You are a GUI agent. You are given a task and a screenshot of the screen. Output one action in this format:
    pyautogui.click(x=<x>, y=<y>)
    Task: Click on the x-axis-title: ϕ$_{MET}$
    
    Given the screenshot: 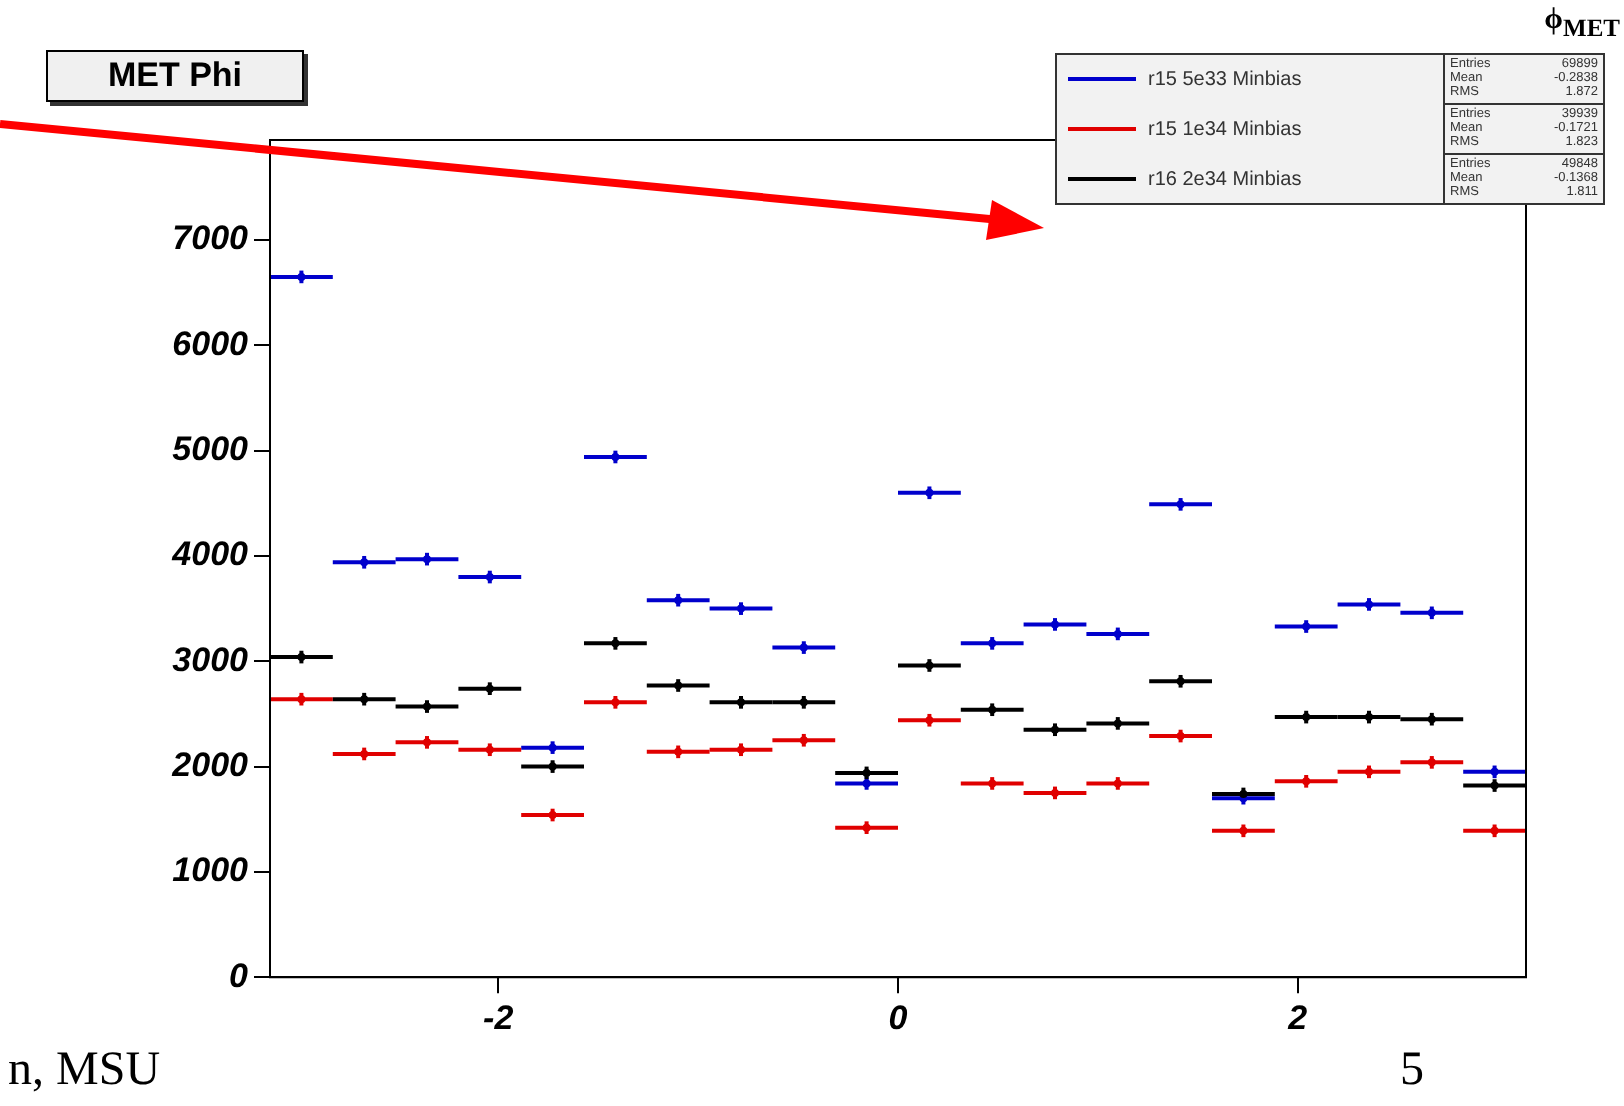 What is the action you would take?
    pyautogui.click(x=1582, y=24)
    